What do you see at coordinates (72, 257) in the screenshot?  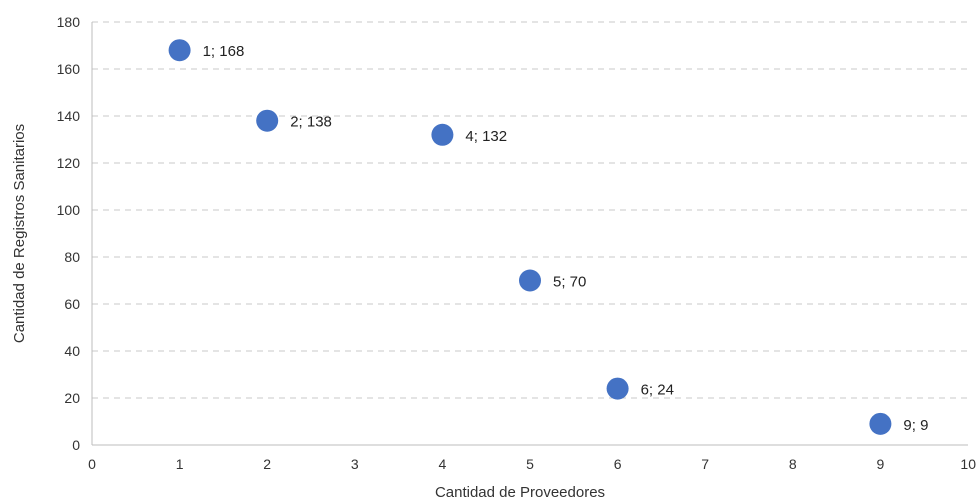 I see `y-tick-label: 80` at bounding box center [72, 257].